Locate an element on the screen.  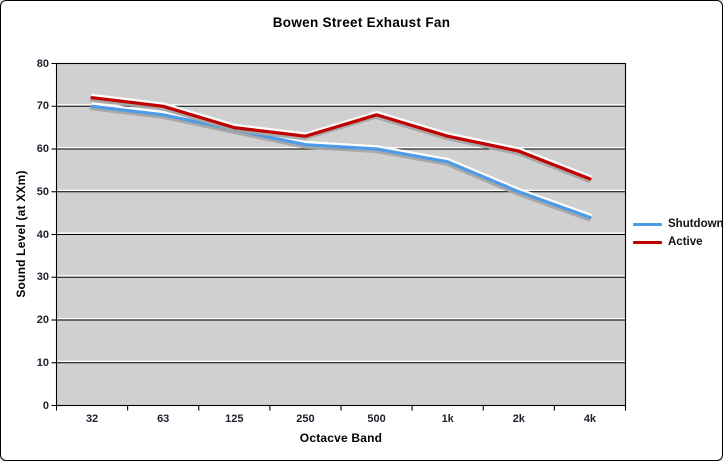
x-axis-tick-label: 250 is located at coordinates (305, 419).